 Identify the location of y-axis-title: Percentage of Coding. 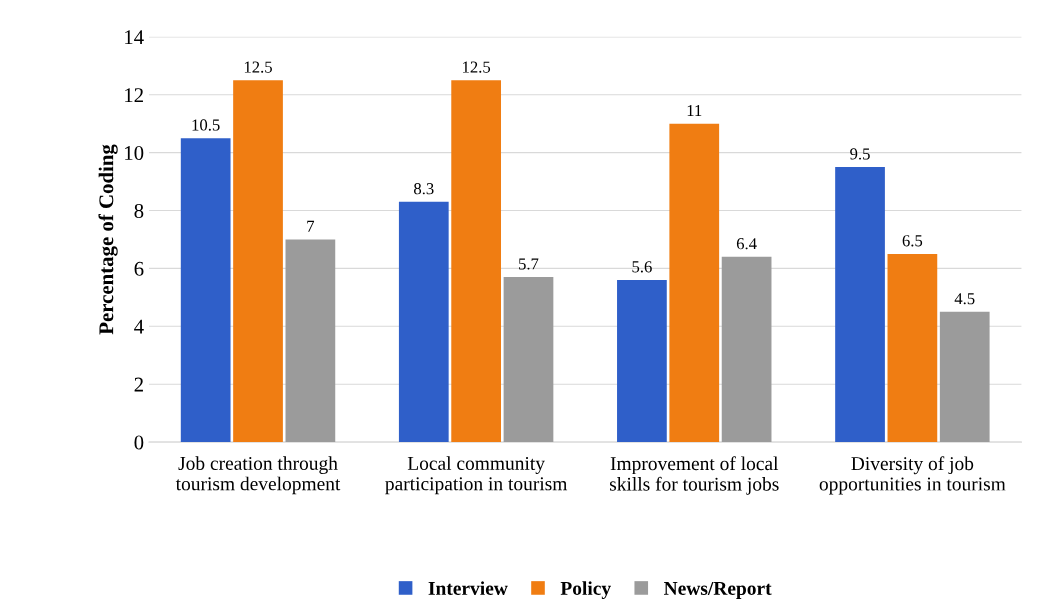
(108, 239).